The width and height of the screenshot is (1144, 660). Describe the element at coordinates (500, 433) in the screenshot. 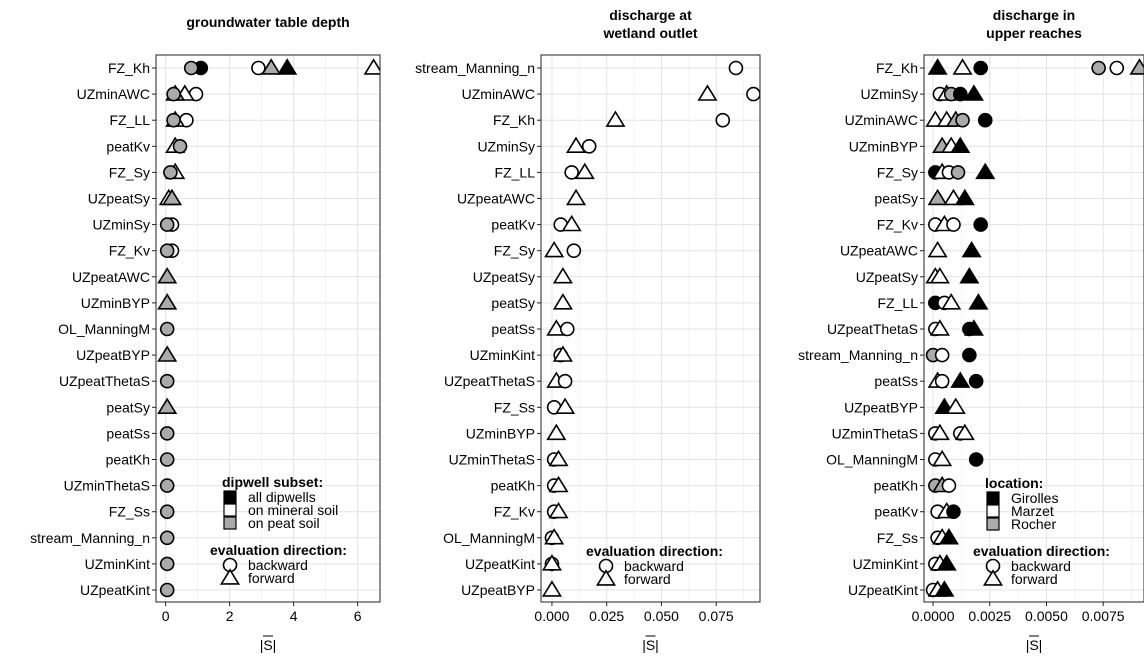

I see `y-tick-label: UZminBYP` at that location.